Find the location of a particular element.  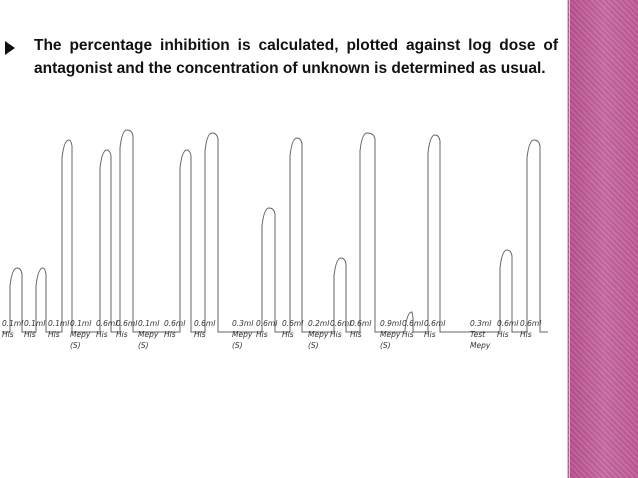

bullet-arrow is located at coordinates (10, 48).